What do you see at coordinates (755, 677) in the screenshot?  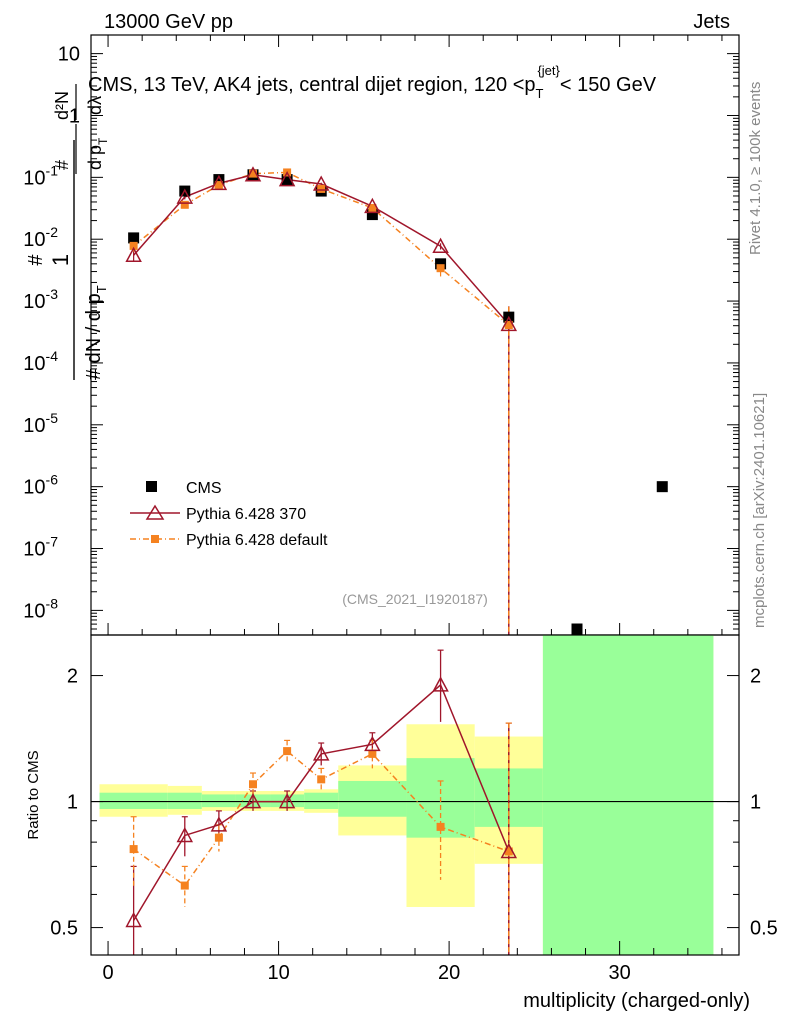 I see `ratio-y-tick-label-right: 2` at bounding box center [755, 677].